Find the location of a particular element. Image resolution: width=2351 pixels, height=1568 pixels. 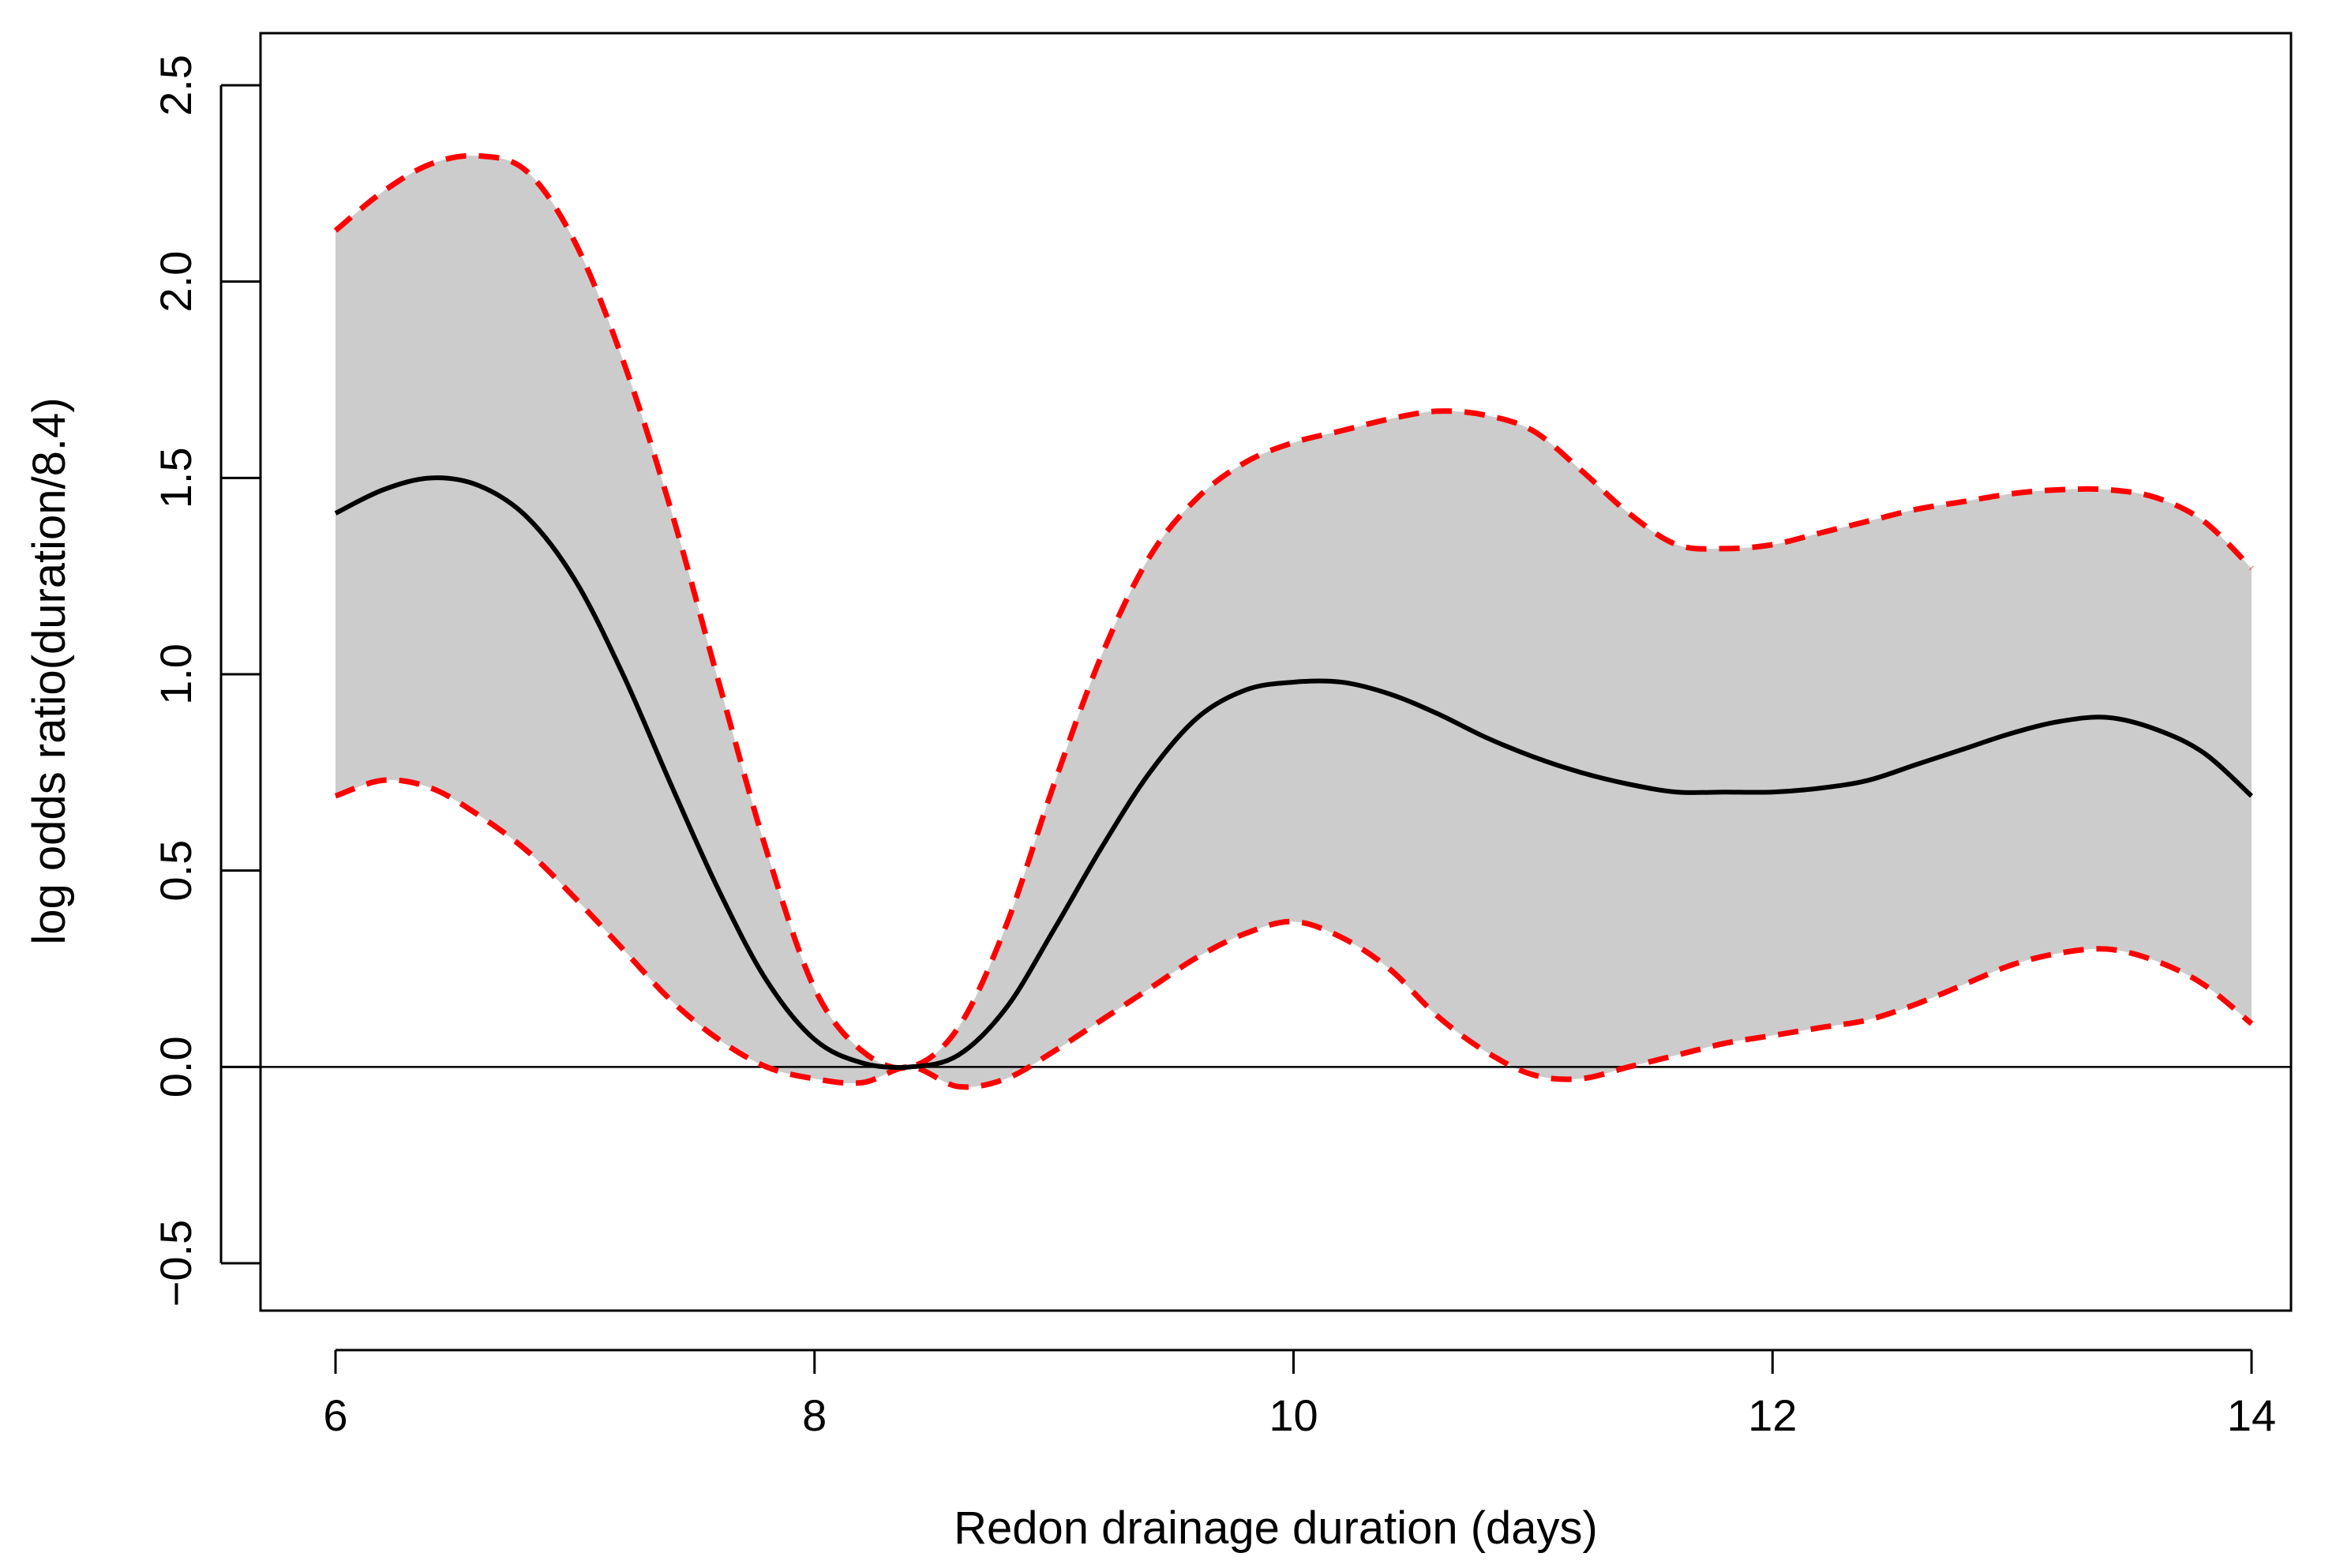

y-tick-label: −0.5 is located at coordinates (176, 1263).